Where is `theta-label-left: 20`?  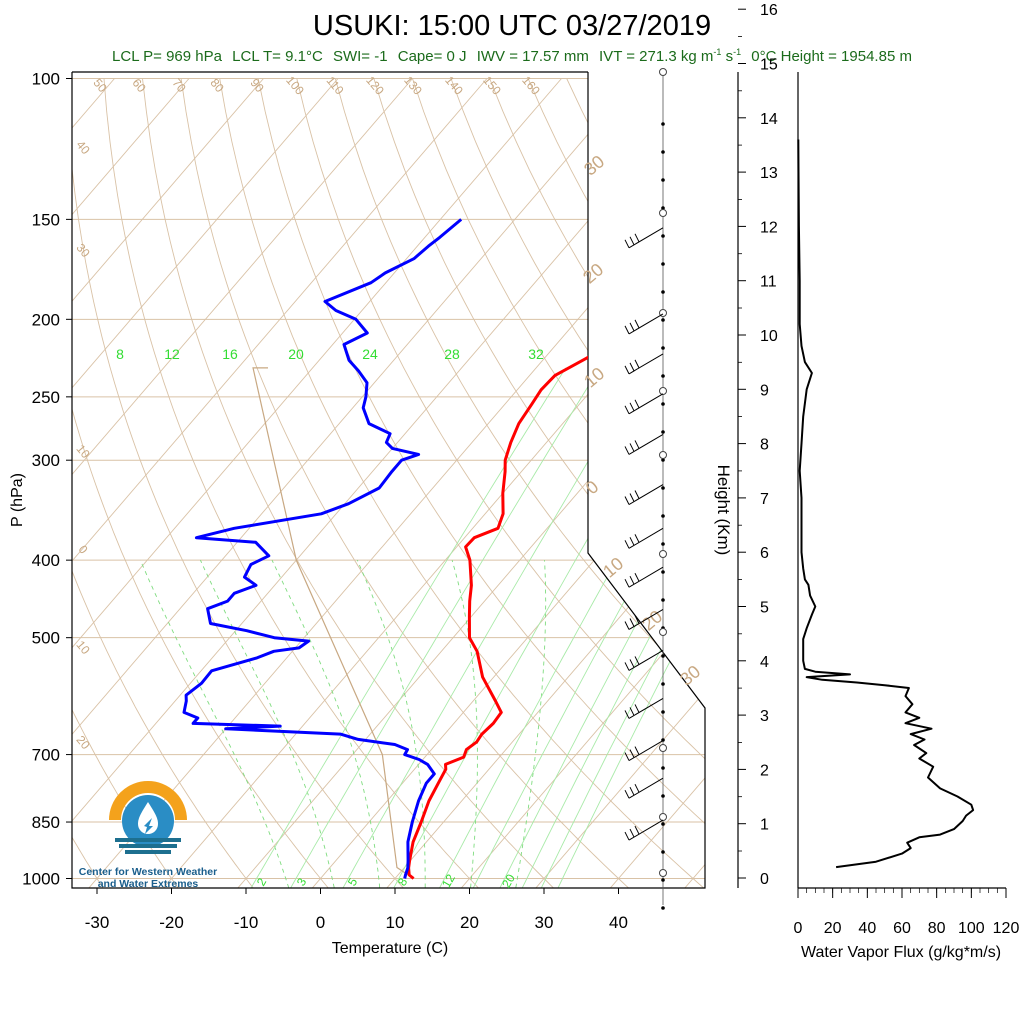
theta-label-left: 20 is located at coordinates (83, 742).